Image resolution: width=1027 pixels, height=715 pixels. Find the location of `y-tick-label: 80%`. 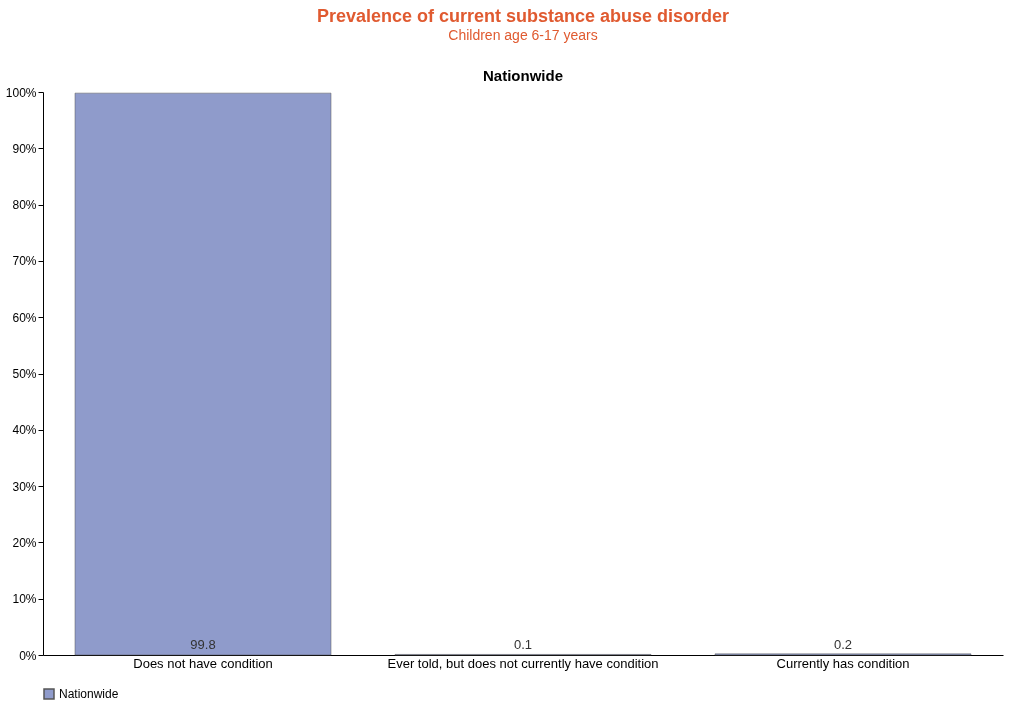

y-tick-label: 80% is located at coordinates (24, 205).